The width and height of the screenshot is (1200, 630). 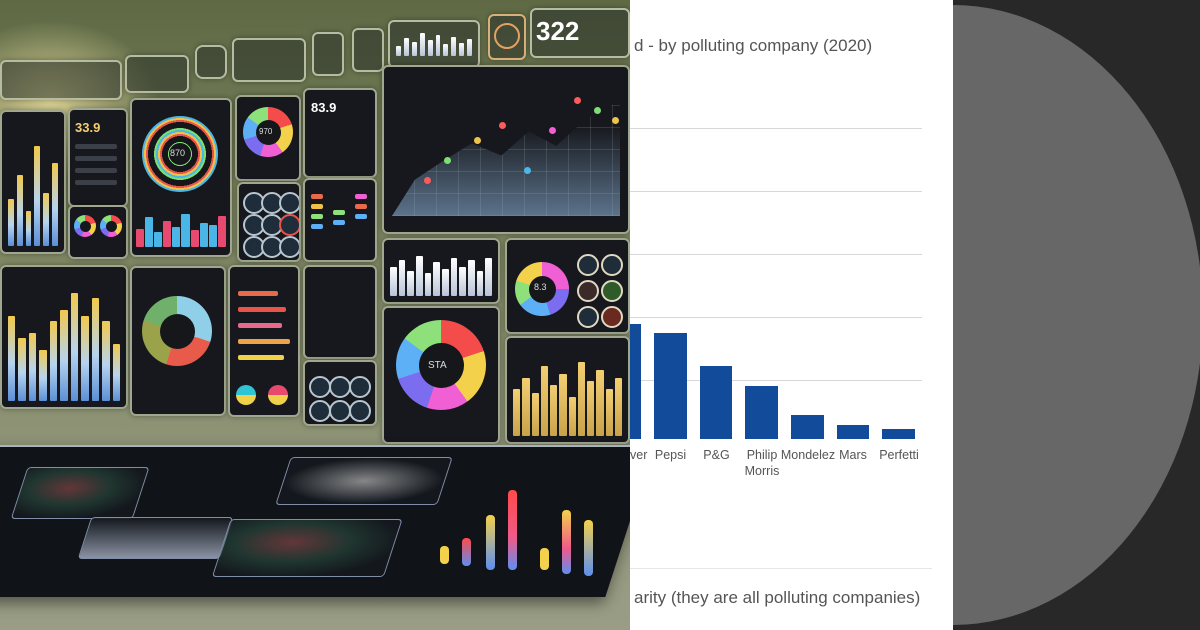 What do you see at coordinates (324, 107) in the screenshot?
I see `stats-panel-2-value: 83.9` at bounding box center [324, 107].